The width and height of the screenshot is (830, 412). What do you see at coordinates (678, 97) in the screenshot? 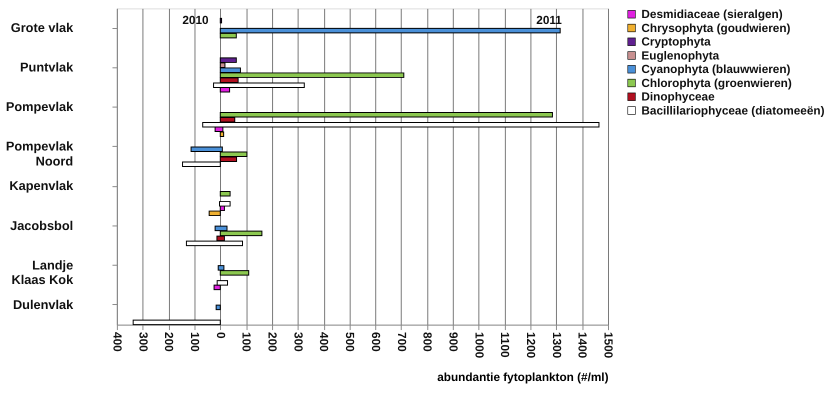
I see `legend-label: Dinophyceae` at bounding box center [678, 97].